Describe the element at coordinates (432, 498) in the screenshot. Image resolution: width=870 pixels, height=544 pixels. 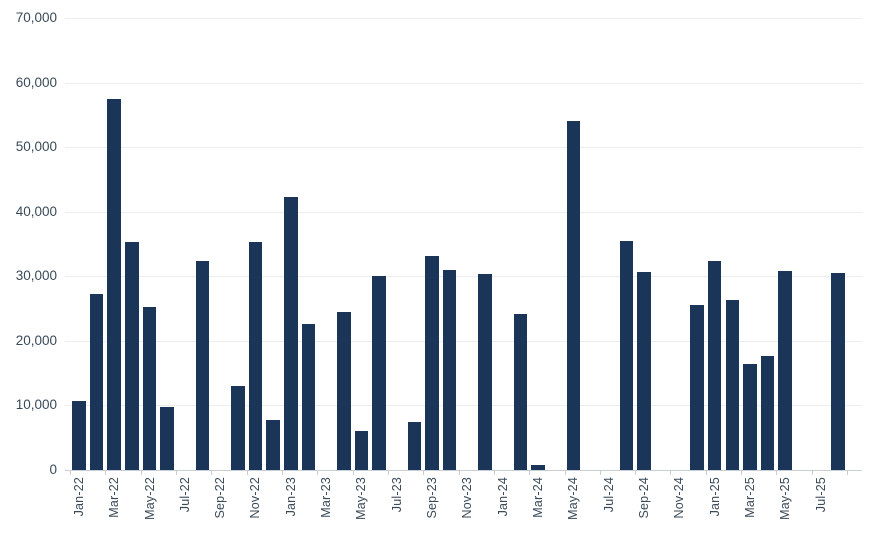
I see `x-tick-label: Sep-23` at that location.